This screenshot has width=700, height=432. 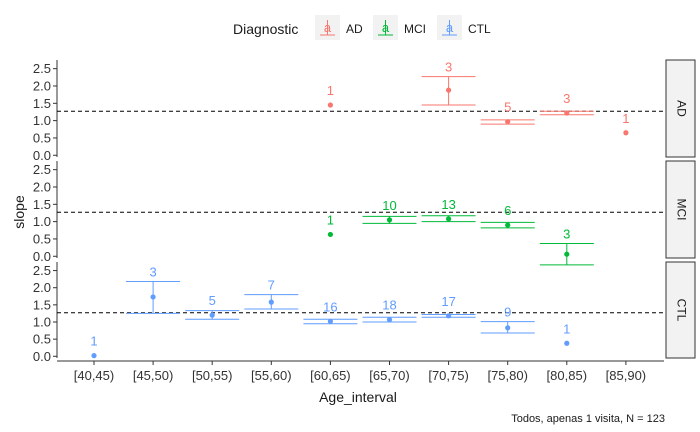 What do you see at coordinates (330, 306) in the screenshot?
I see `count-label: 16` at bounding box center [330, 306].